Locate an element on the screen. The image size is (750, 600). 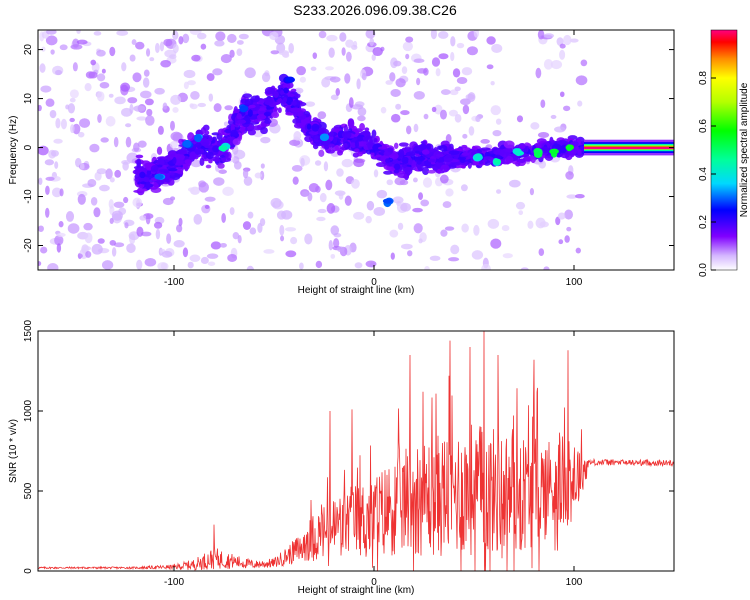
spectrogram-y-tick-label: 10 is located at coordinates (28, 99).